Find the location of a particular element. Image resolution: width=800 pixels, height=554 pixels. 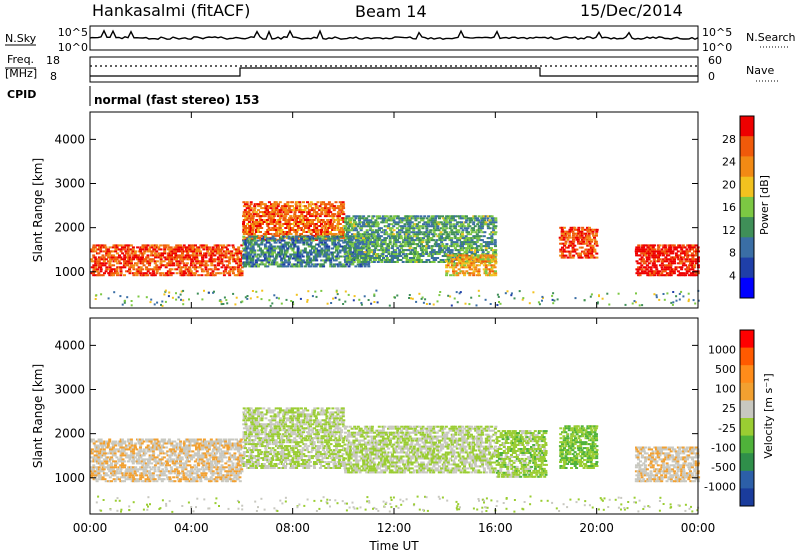

freq-tick-top: 18 is located at coordinates (53, 60).